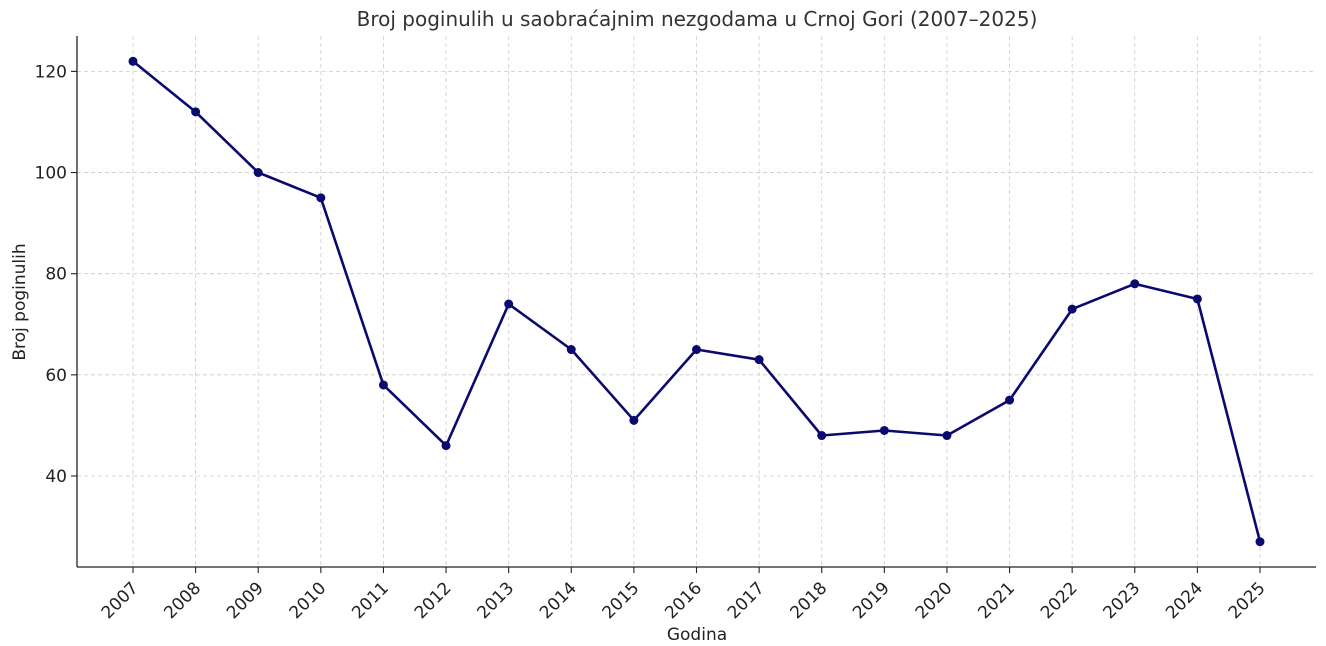 This screenshot has height=646, width=1326. I want to click on data-point-2014, so click(571, 350).